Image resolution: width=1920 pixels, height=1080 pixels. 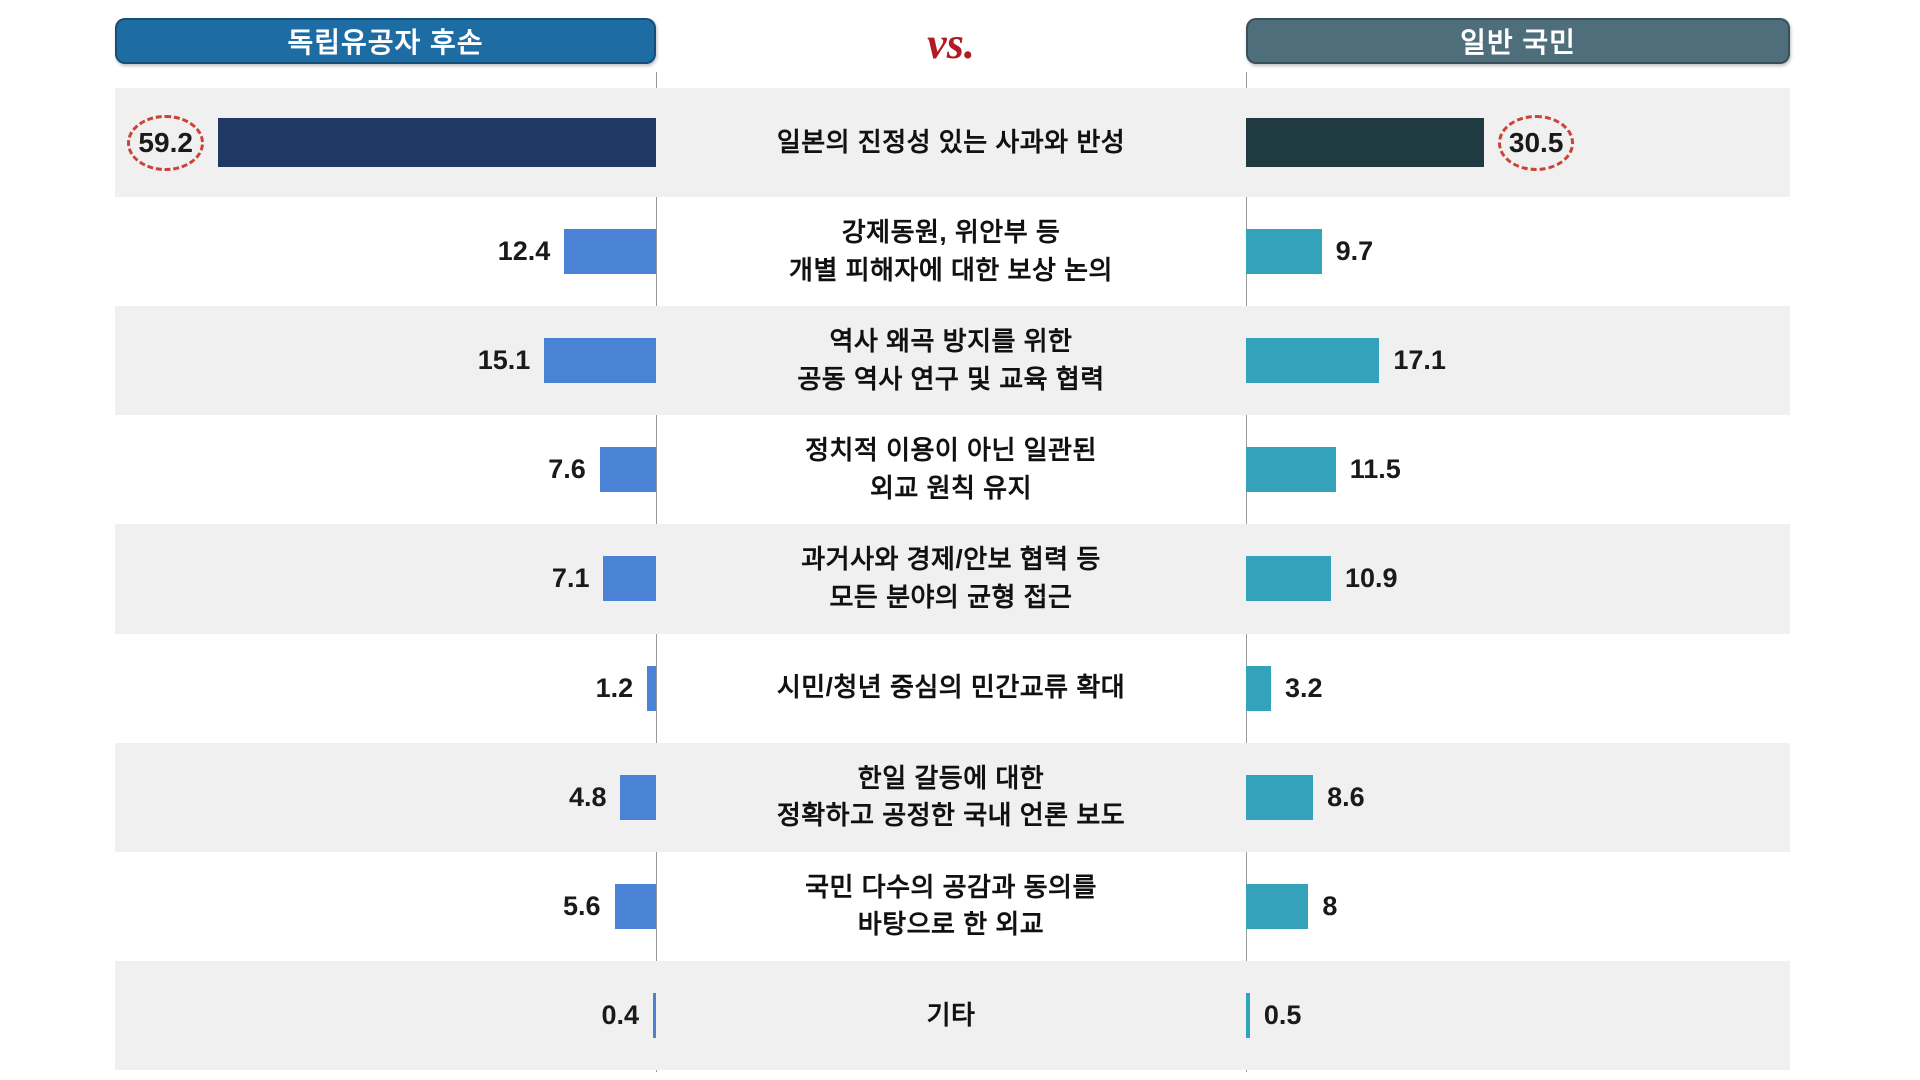 I want to click on category-label: 강제동원, 위안부 등 개별 피해자에 대한 보상 논의, so click(x=951, y=250).